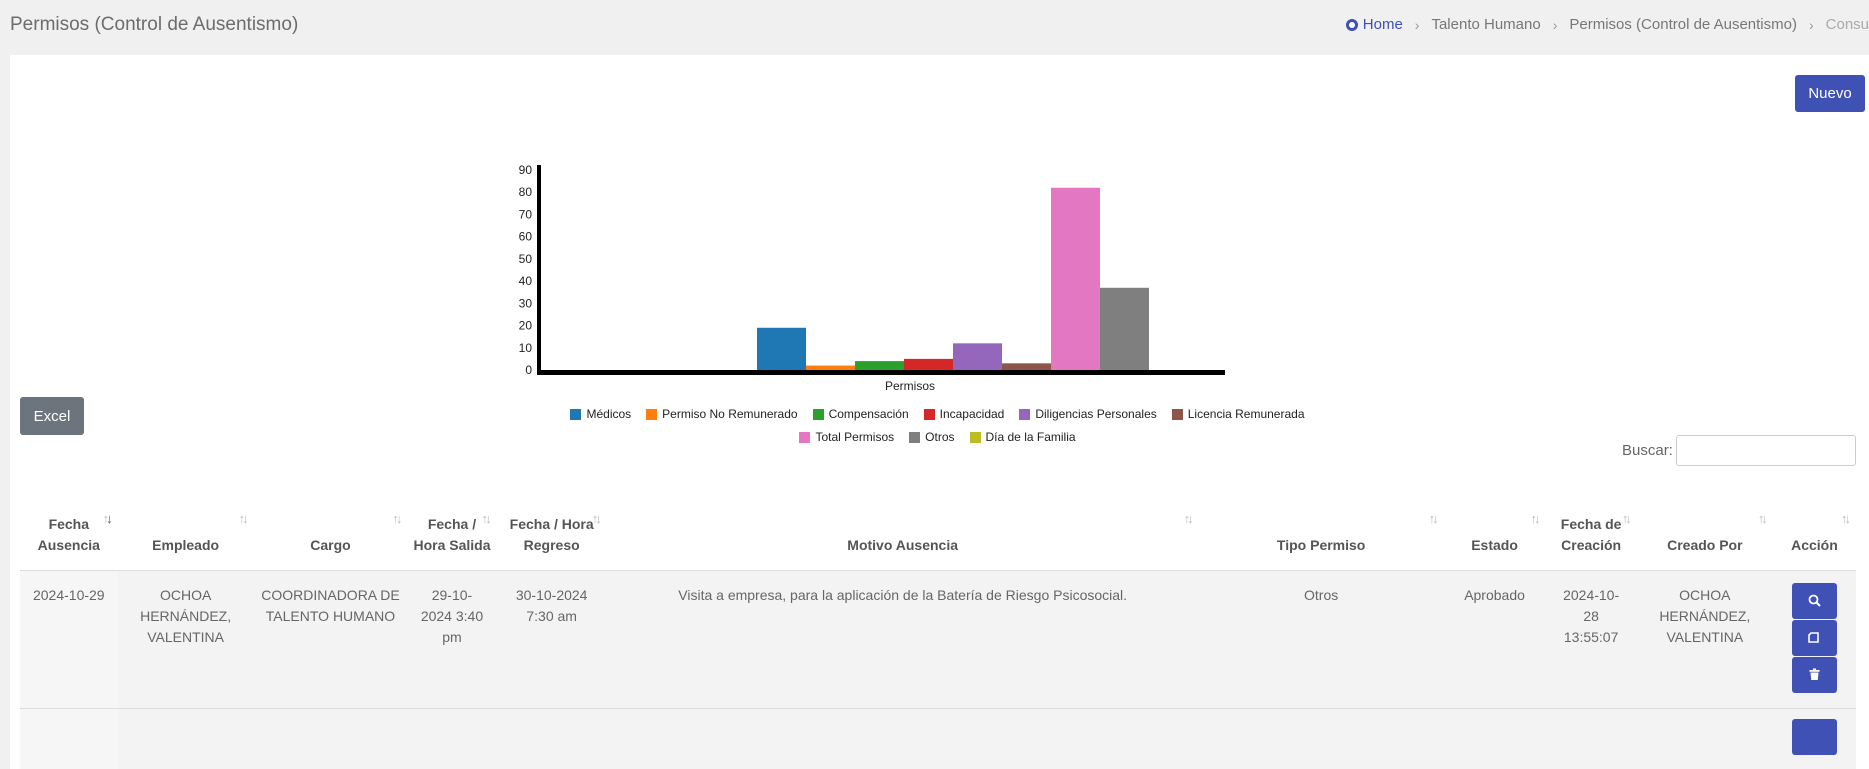 This screenshot has height=769, width=1869. What do you see at coordinates (330, 525) in the screenshot?
I see `col-cargo: Cargo ↑↓` at bounding box center [330, 525].